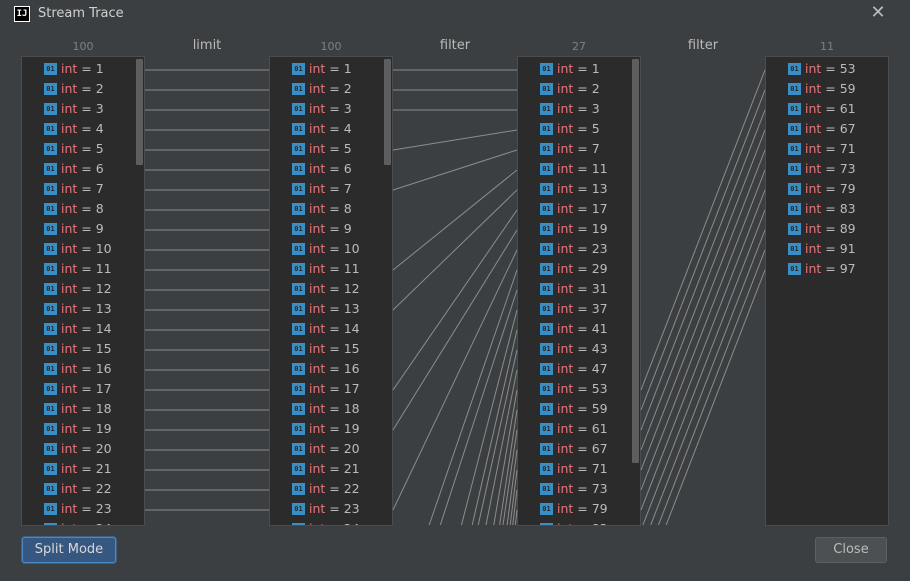  Describe the element at coordinates (574, 289) in the screenshot. I see `list-item: 01 int = 31` at that location.